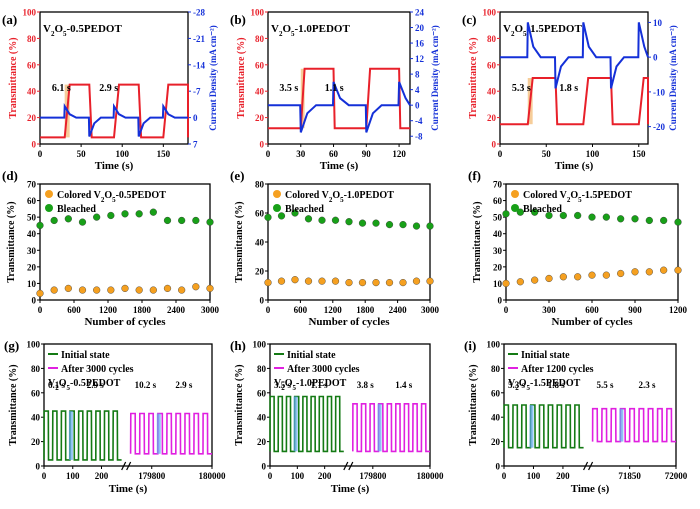 This screenshot has height=509, width=700. I want to click on legend-label: Colored V2O5-1.0PEDOT, so click(339, 197).